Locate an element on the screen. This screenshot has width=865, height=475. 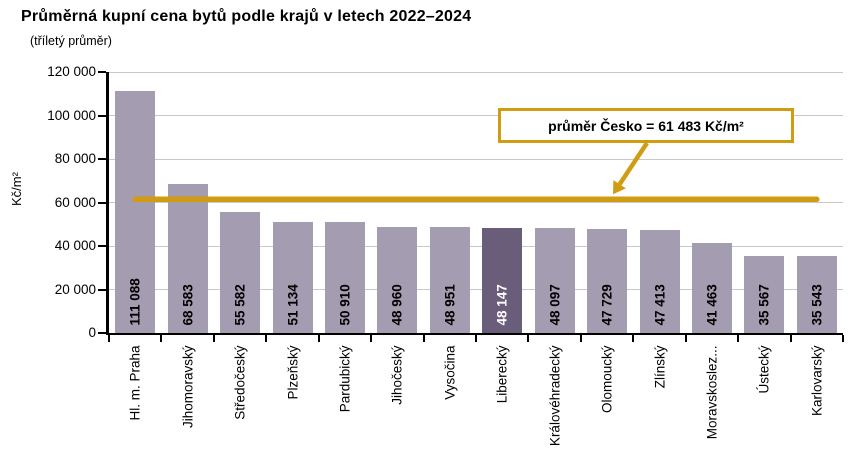
x-category-label: Královéhradecký is located at coordinates (555, 395).